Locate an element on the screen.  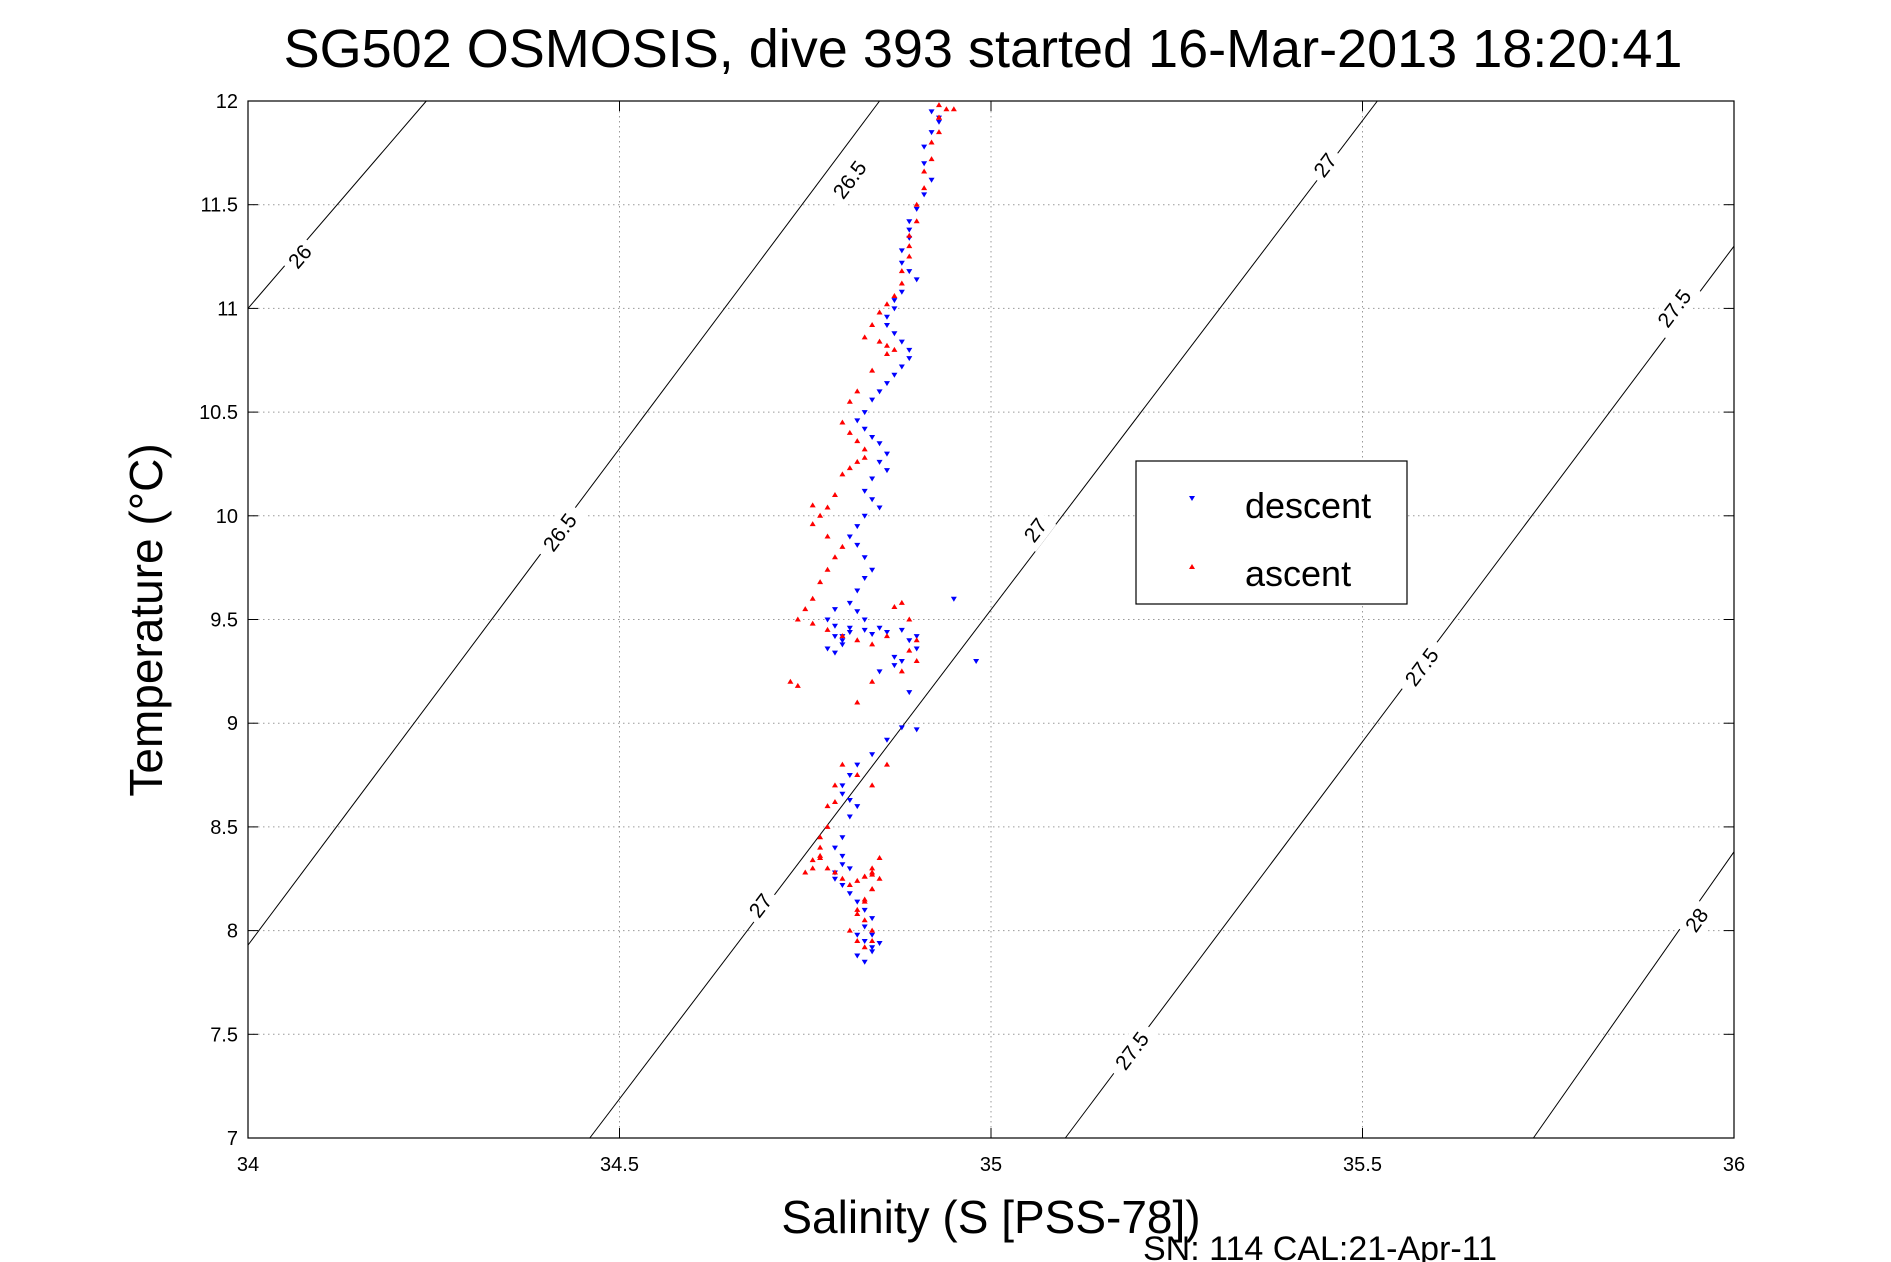
y-tick-label: 7 is located at coordinates (232, 1139).